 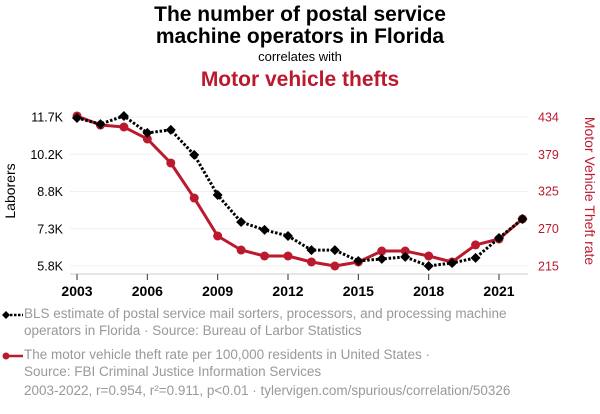 What do you see at coordinates (548, 118) in the screenshot?
I see `y-tick-label-right: 434` at bounding box center [548, 118].